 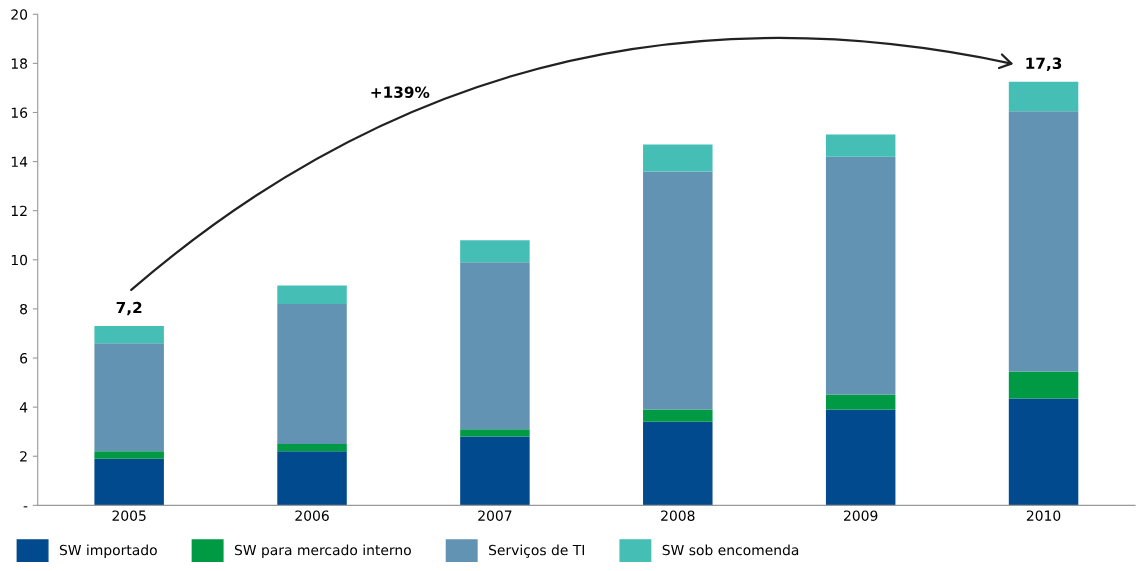 I want to click on x-tick-label: 2005, so click(x=129, y=515).